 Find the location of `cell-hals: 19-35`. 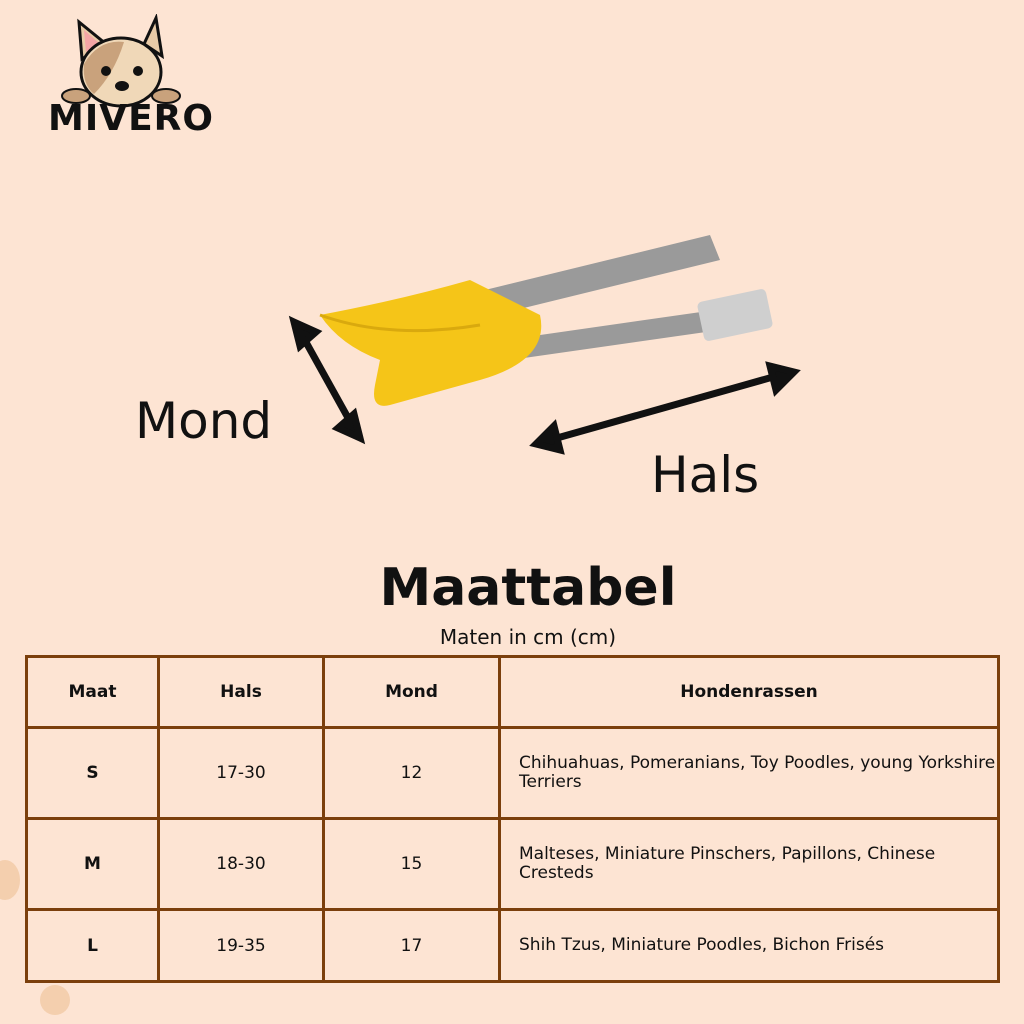

cell-hals: 19-35 is located at coordinates (241, 945).